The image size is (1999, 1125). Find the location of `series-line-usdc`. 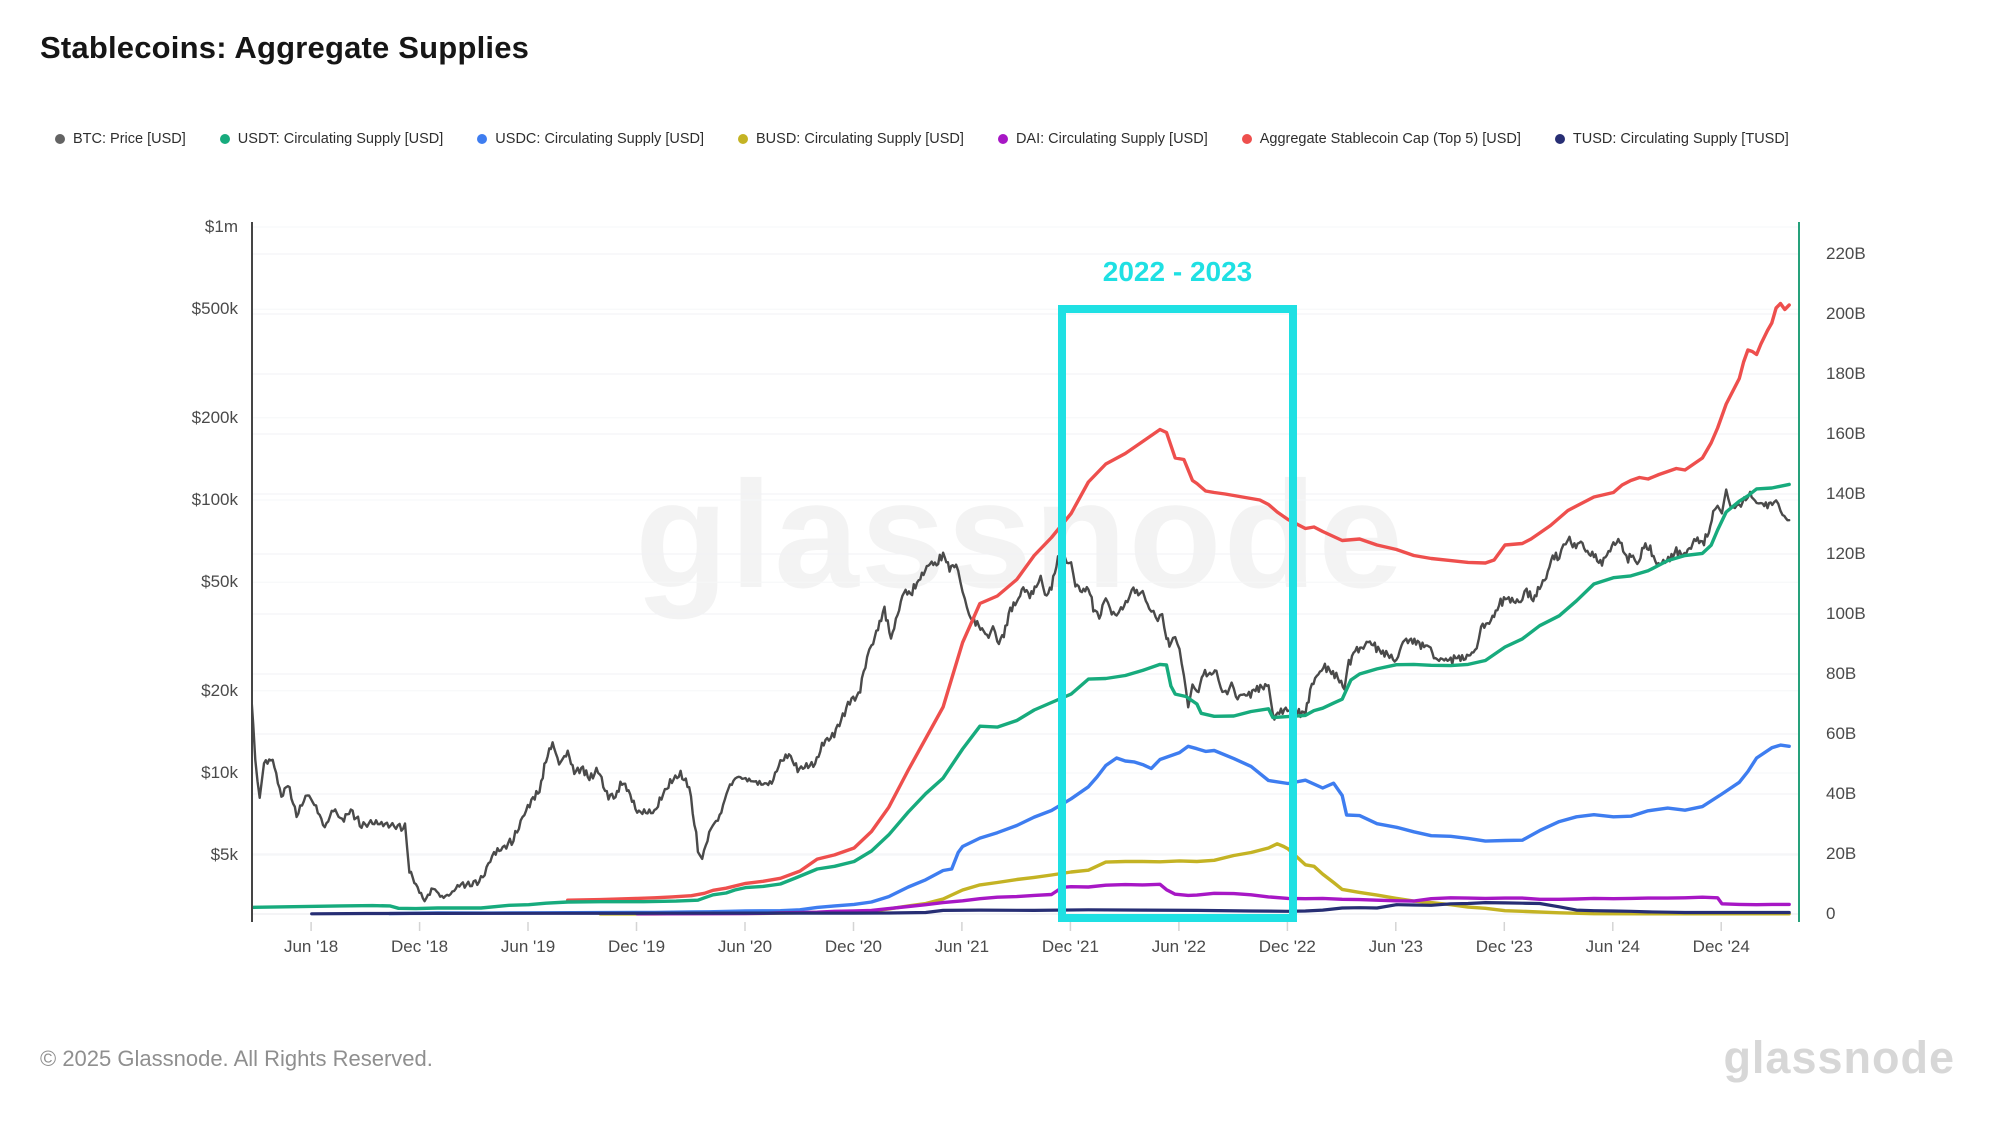

series-line-usdc is located at coordinates (1089, 829).